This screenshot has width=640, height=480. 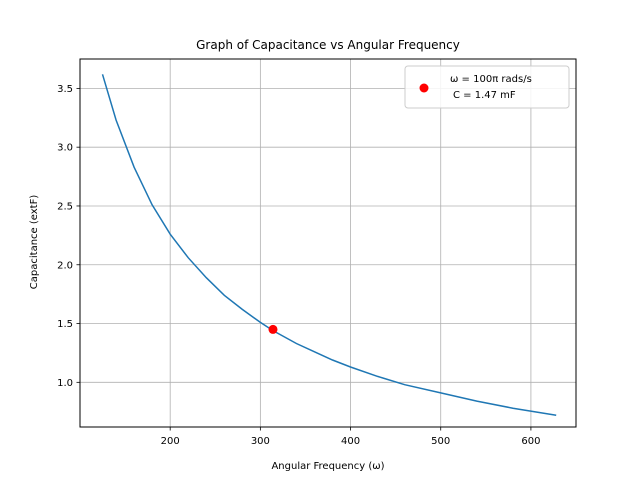 I want to click on x-tick-label: 400, so click(x=350, y=441).